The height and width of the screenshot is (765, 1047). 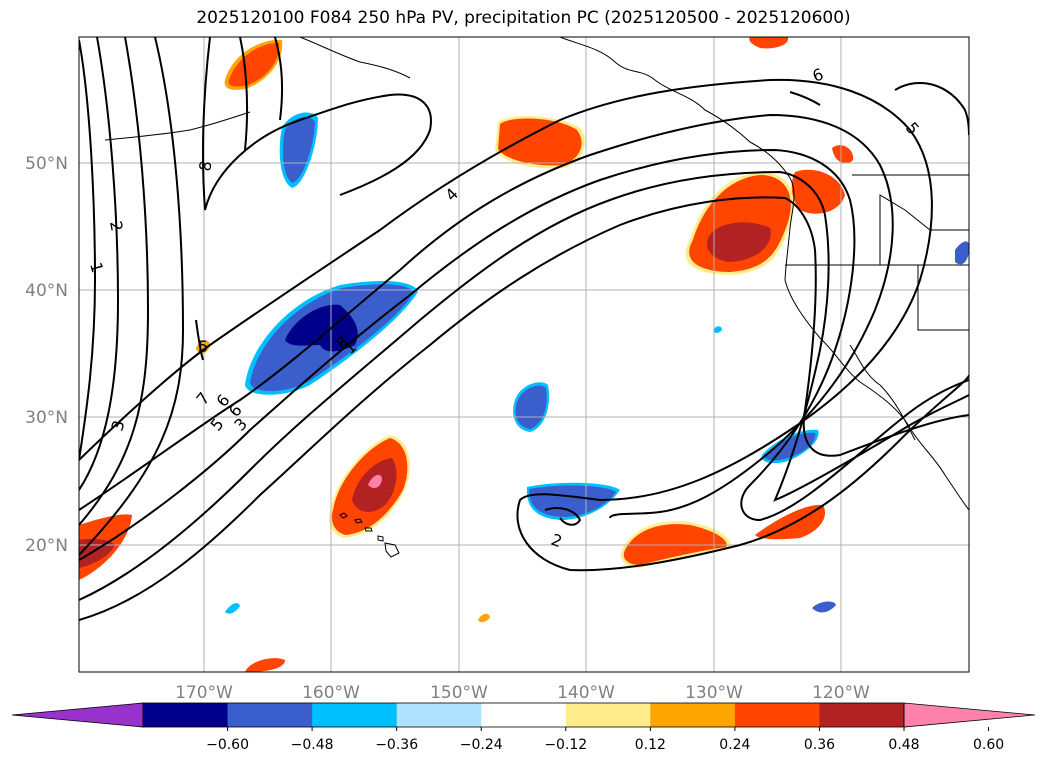 I want to click on lat-labels: 50°N 40°N 30°N 20°N, so click(x=46, y=355).